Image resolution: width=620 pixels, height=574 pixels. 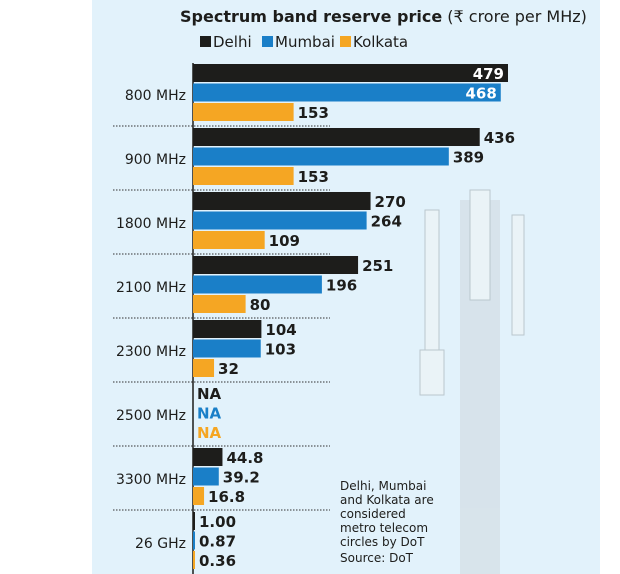 I want to click on data-label: 32, so click(x=228, y=369).